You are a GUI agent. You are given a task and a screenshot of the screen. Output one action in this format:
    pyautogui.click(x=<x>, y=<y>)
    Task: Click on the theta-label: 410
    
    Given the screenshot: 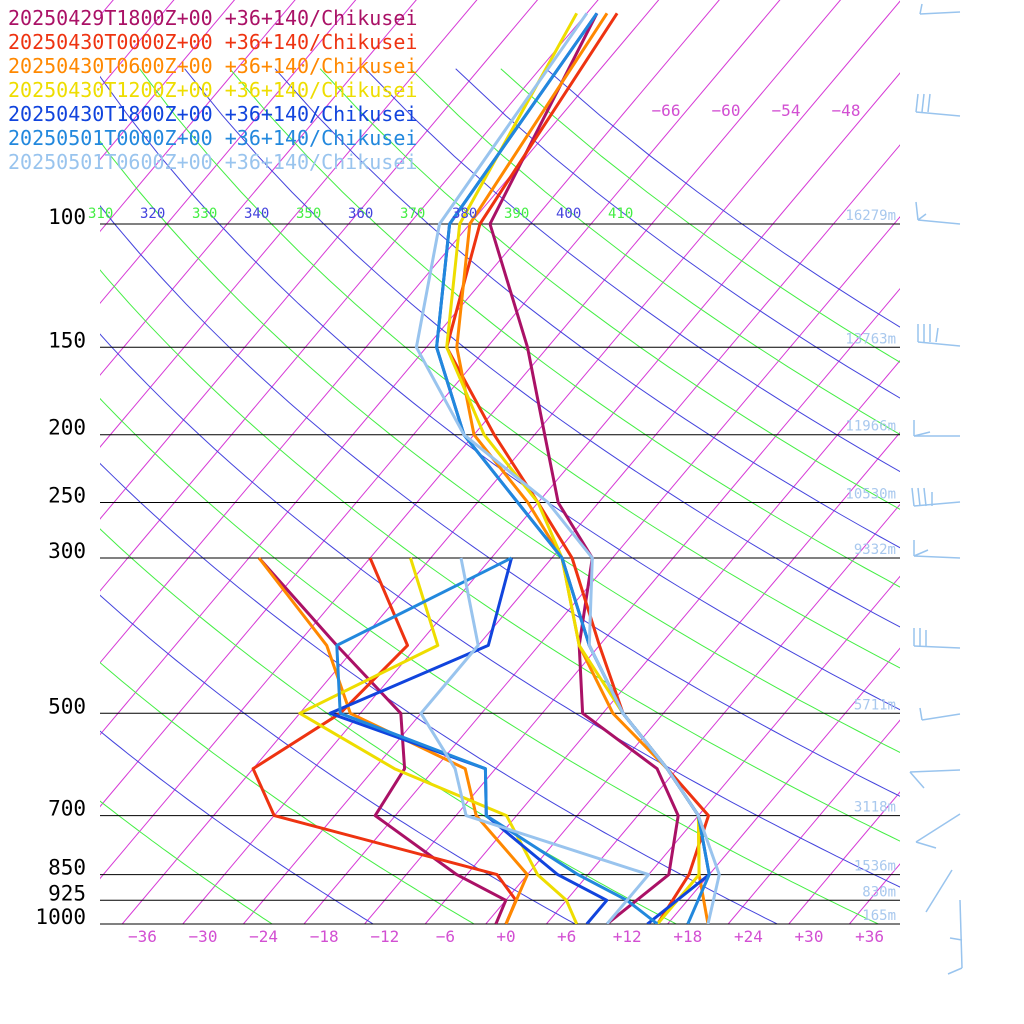 What is the action you would take?
    pyautogui.click(x=620, y=214)
    